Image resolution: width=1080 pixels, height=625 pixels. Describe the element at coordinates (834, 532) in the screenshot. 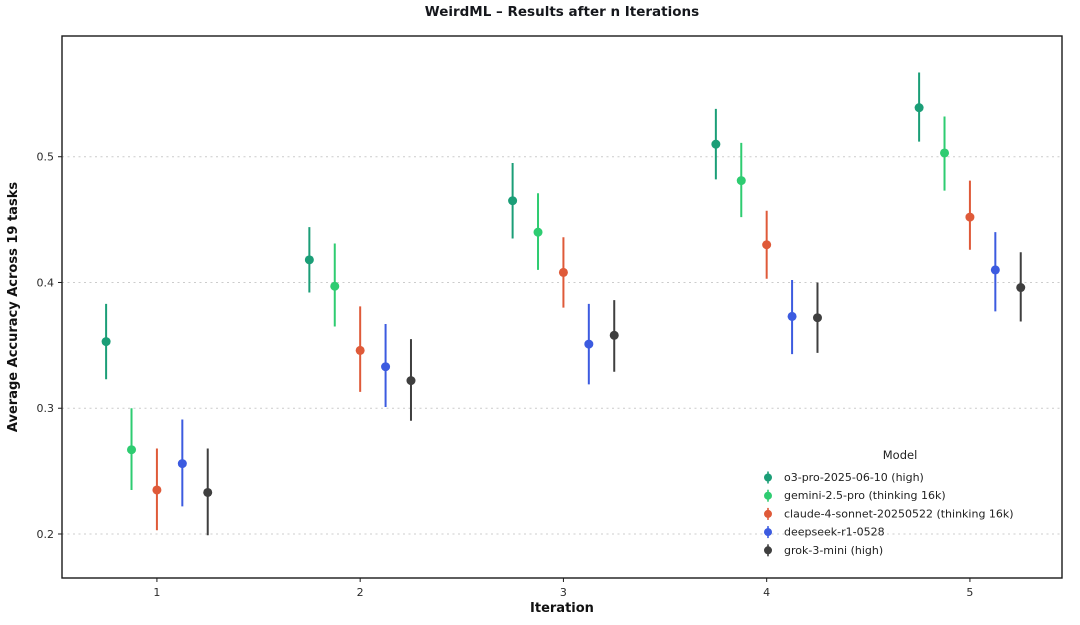

I see `legend-label: deepseek-r1-0528` at that location.